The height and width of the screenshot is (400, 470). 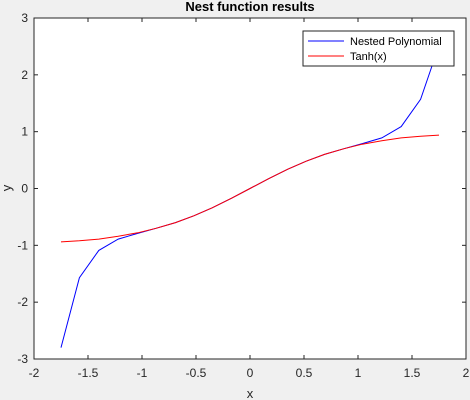 What do you see at coordinates (34, 373) in the screenshot?
I see `x-tick-label: -2` at bounding box center [34, 373].